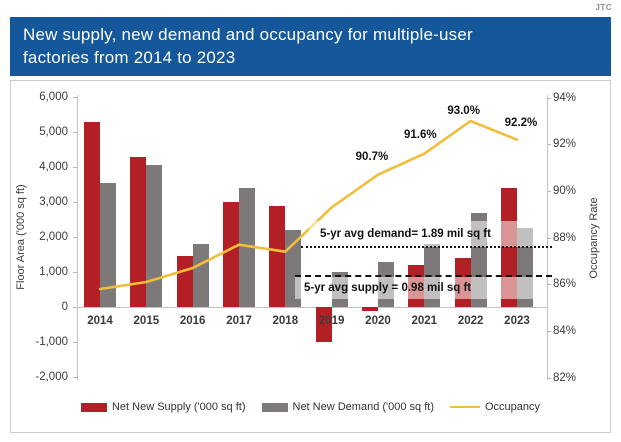 The height and width of the screenshot is (442, 621). What do you see at coordinates (517, 321) in the screenshot?
I see `x-axis-label-2023: 2023` at bounding box center [517, 321].